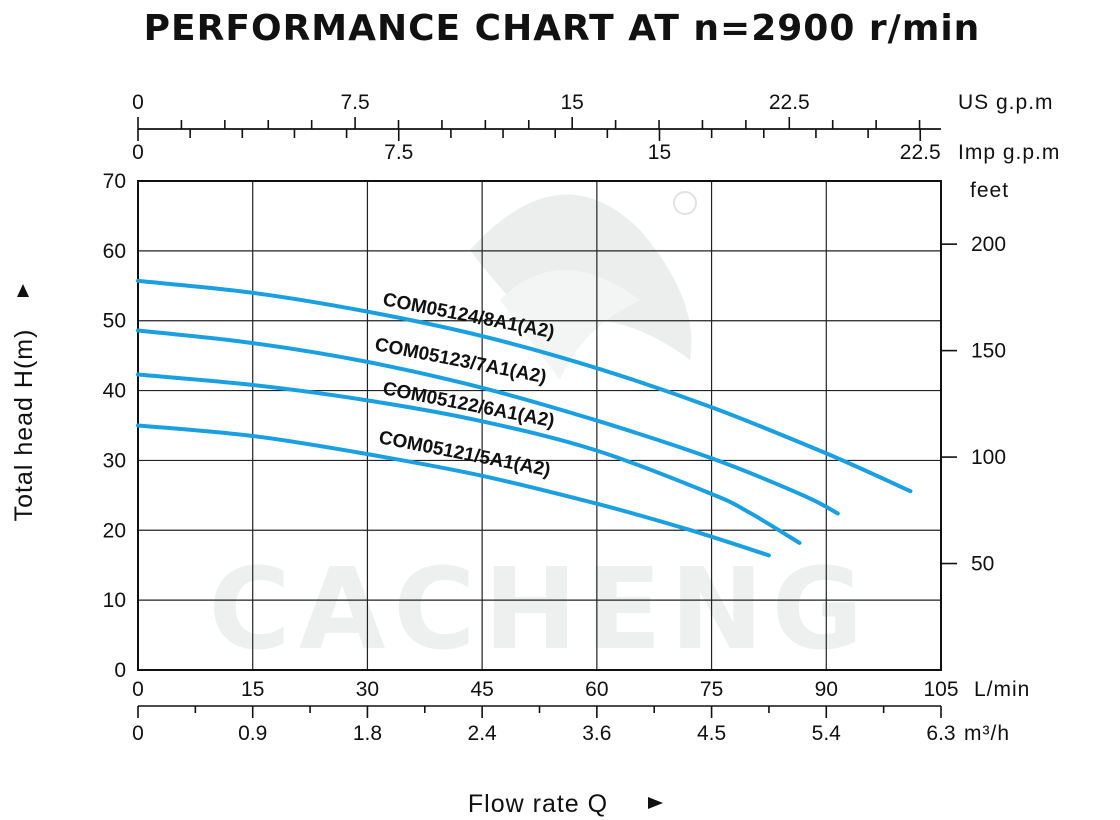 The height and width of the screenshot is (820, 1120). Describe the element at coordinates (1002, 689) in the screenshot. I see `lmin-unit-label: L/min` at that location.